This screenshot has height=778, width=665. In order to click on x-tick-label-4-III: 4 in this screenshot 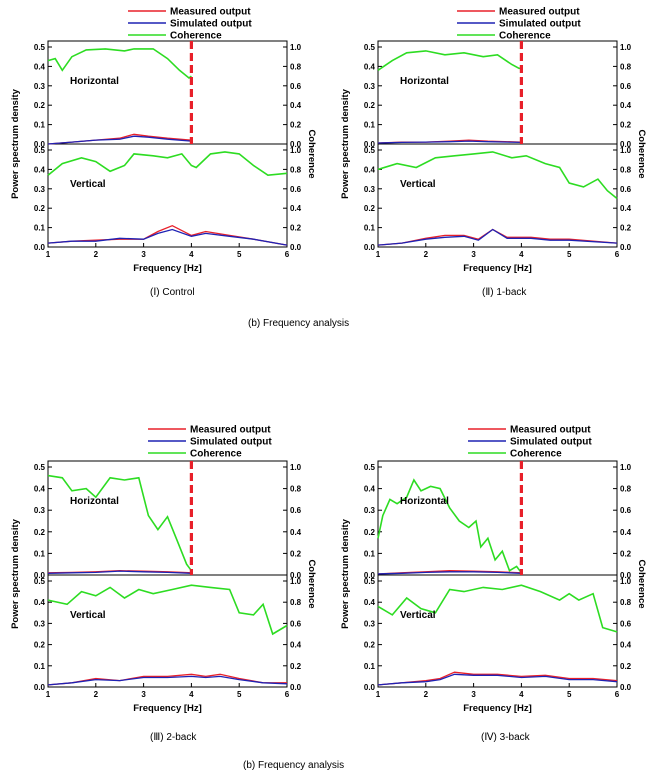, I will do `click(191, 694)`.